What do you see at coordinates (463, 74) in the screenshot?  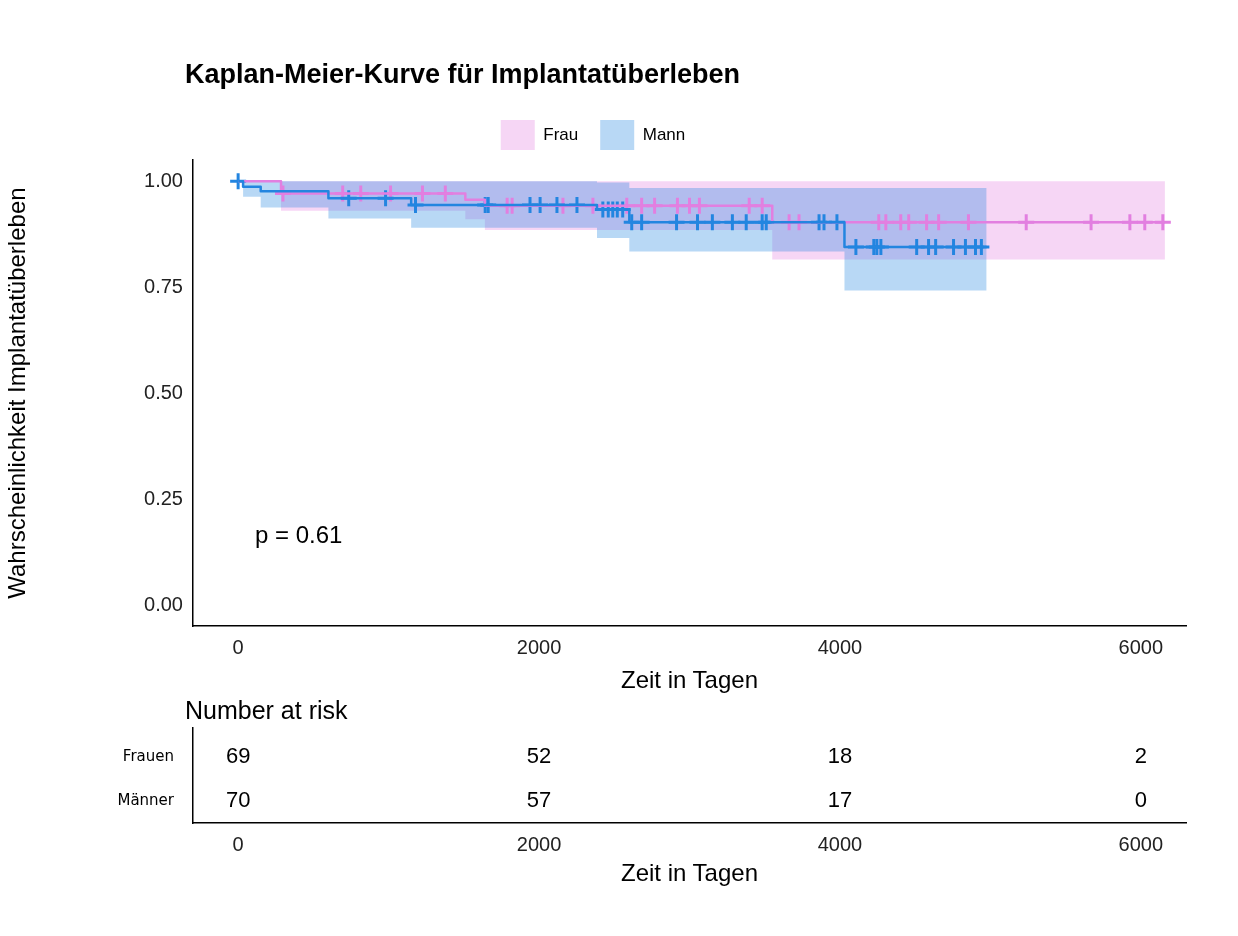 I see `chart-title: Kaplan-Meier-Kurve für Implantatüberleben` at bounding box center [463, 74].